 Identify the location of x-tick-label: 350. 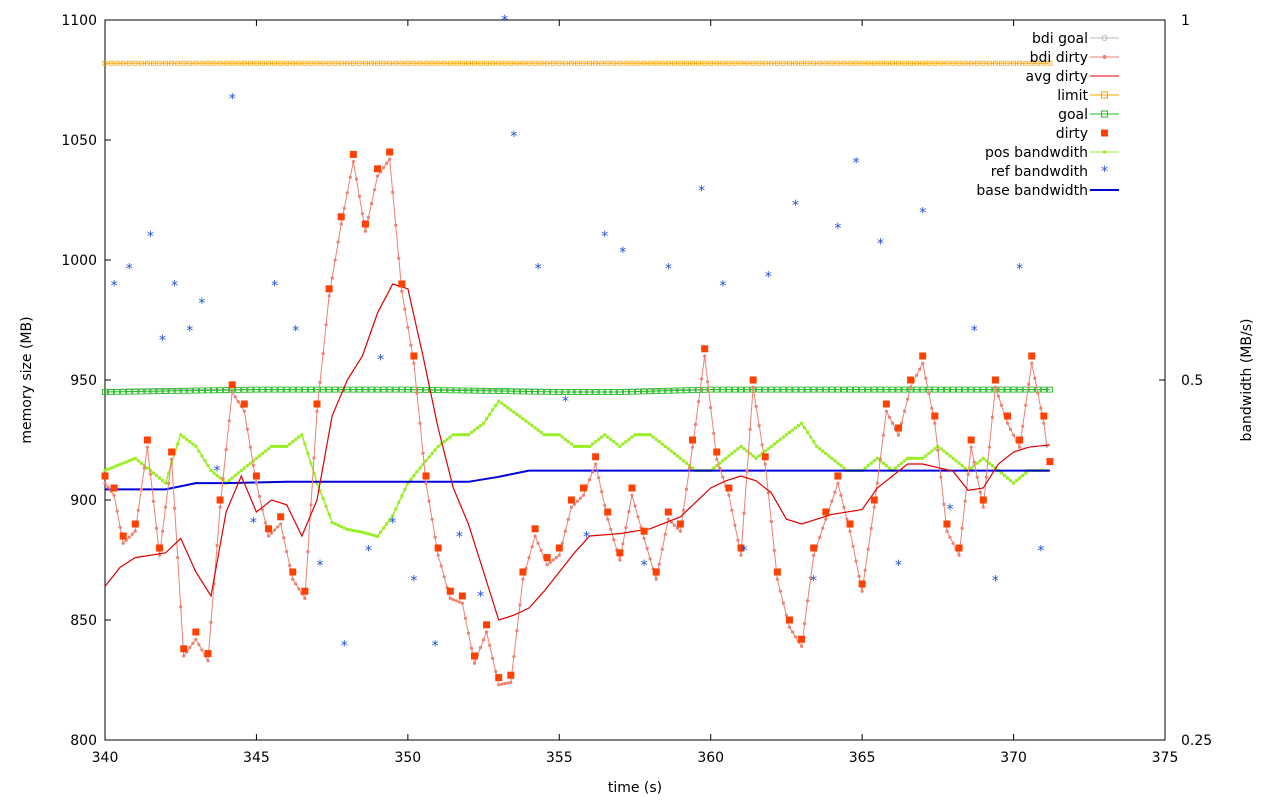
(407, 758).